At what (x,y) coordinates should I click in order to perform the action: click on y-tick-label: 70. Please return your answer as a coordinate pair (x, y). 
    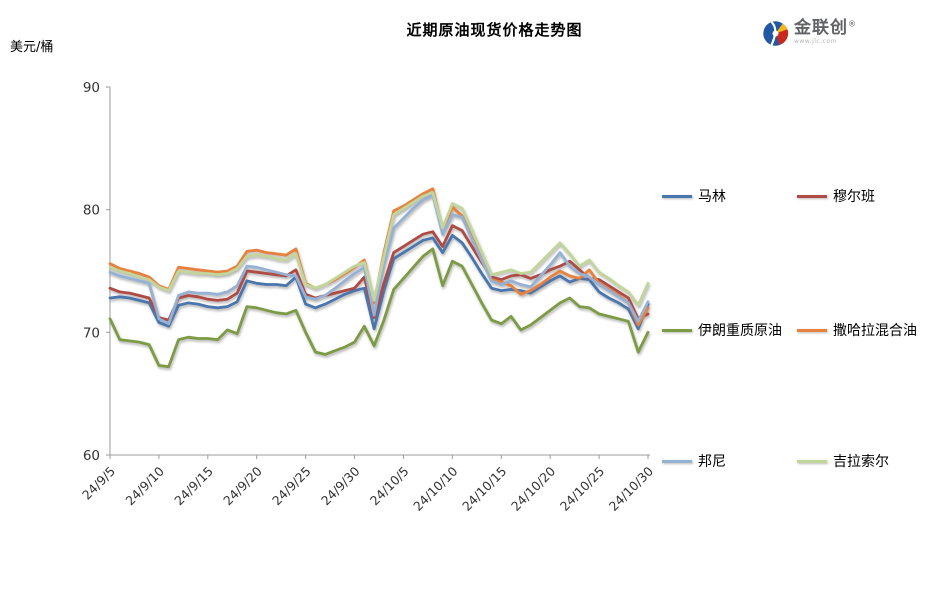
    Looking at the image, I should click on (91, 333).